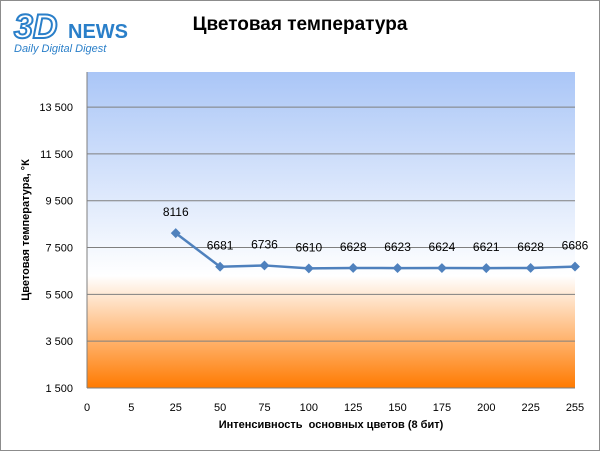 The image size is (600, 451). Describe the element at coordinates (334, 408) in the screenshot. I see `x-tick-labels: 0 5 25 50 75 100 125 150 175 200 225 255` at that location.